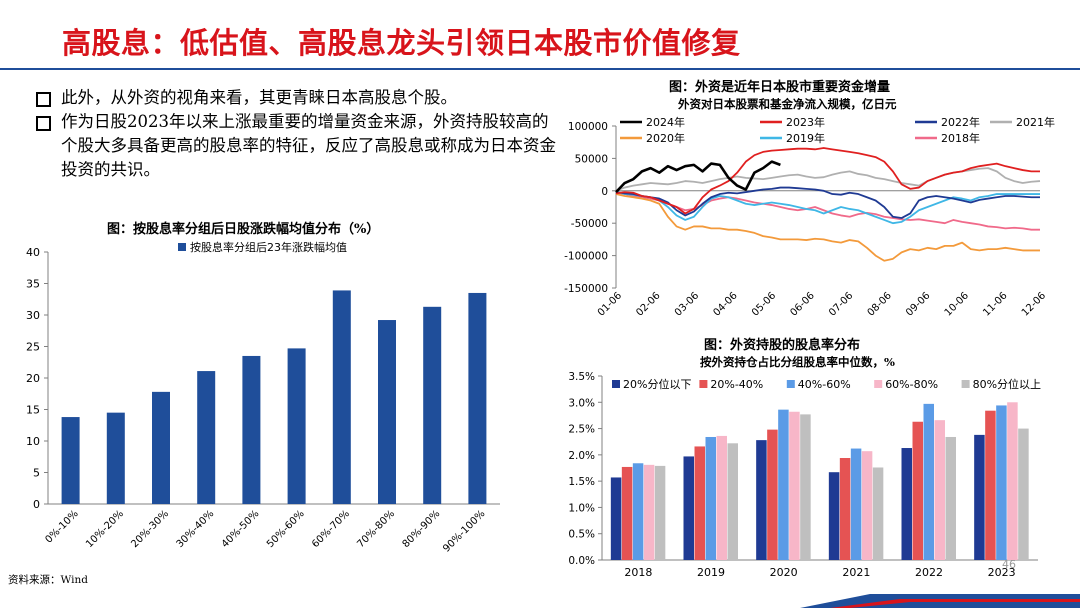 The height and width of the screenshot is (608, 1080). Describe the element at coordinates (782, 345) in the screenshot. I see `chart3-caption: 图：外资持股的股息率分布` at that location.